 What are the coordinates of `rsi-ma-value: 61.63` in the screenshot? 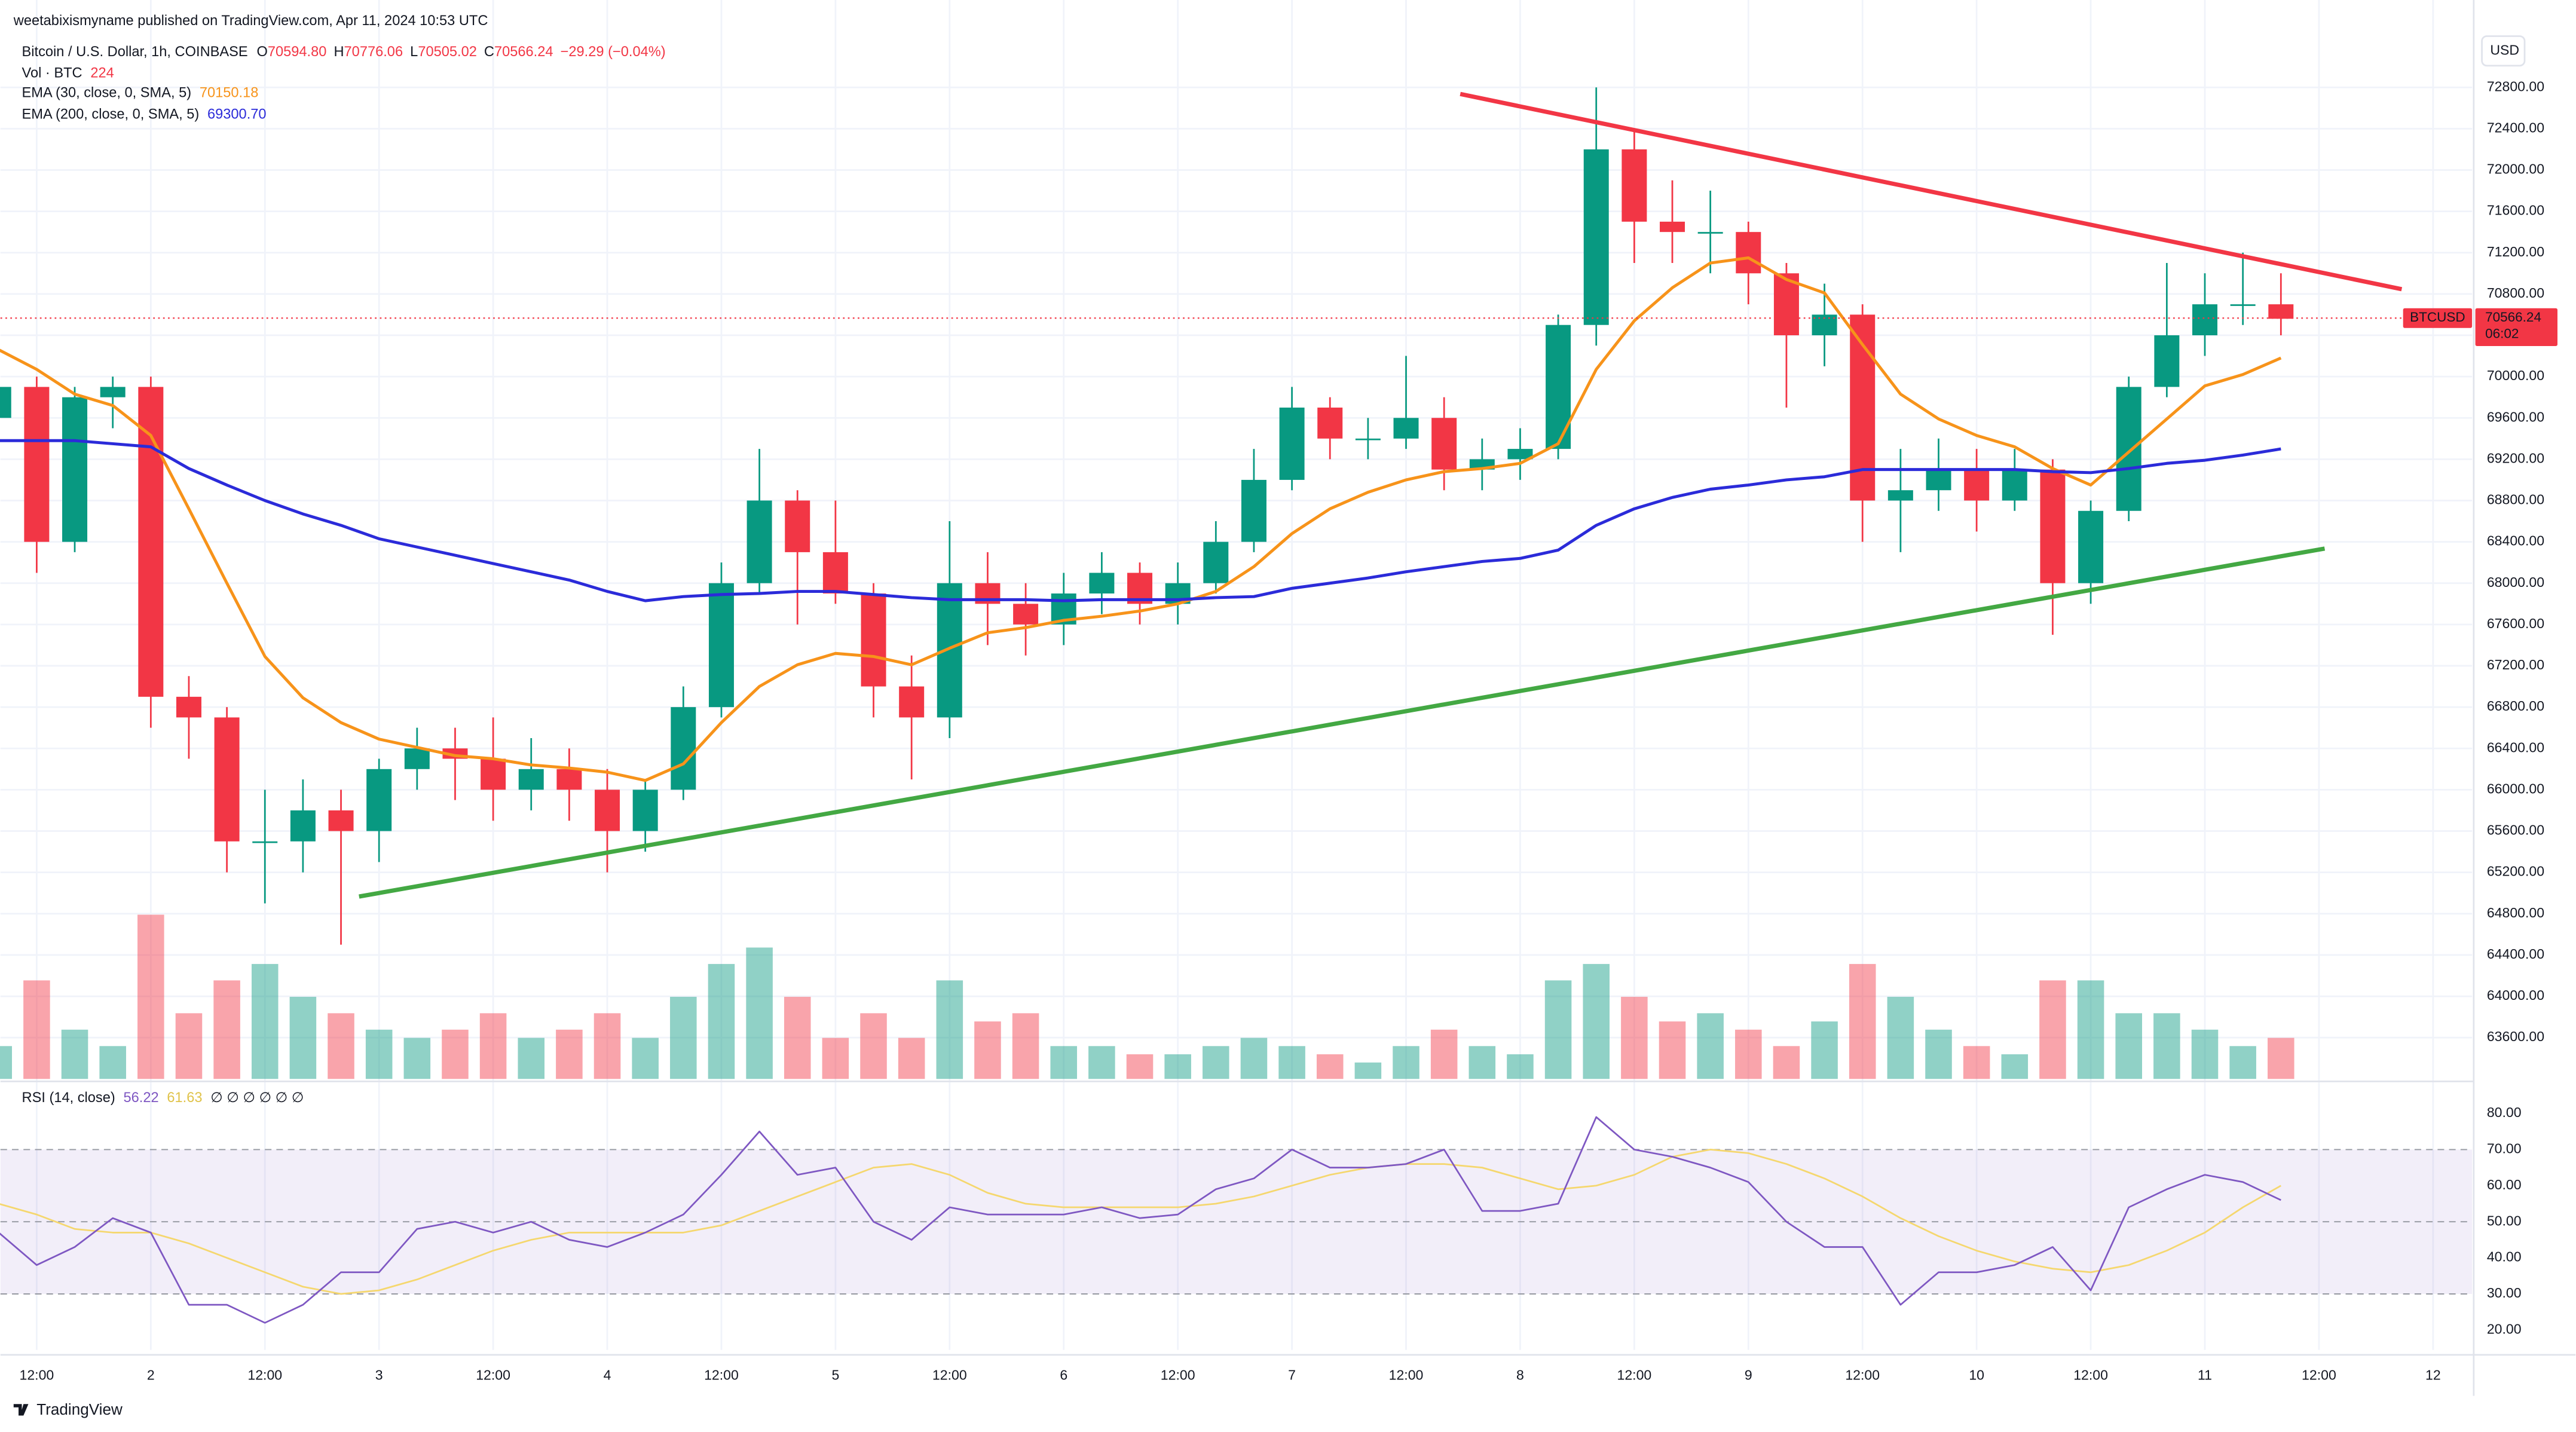 It's located at (184, 1098).